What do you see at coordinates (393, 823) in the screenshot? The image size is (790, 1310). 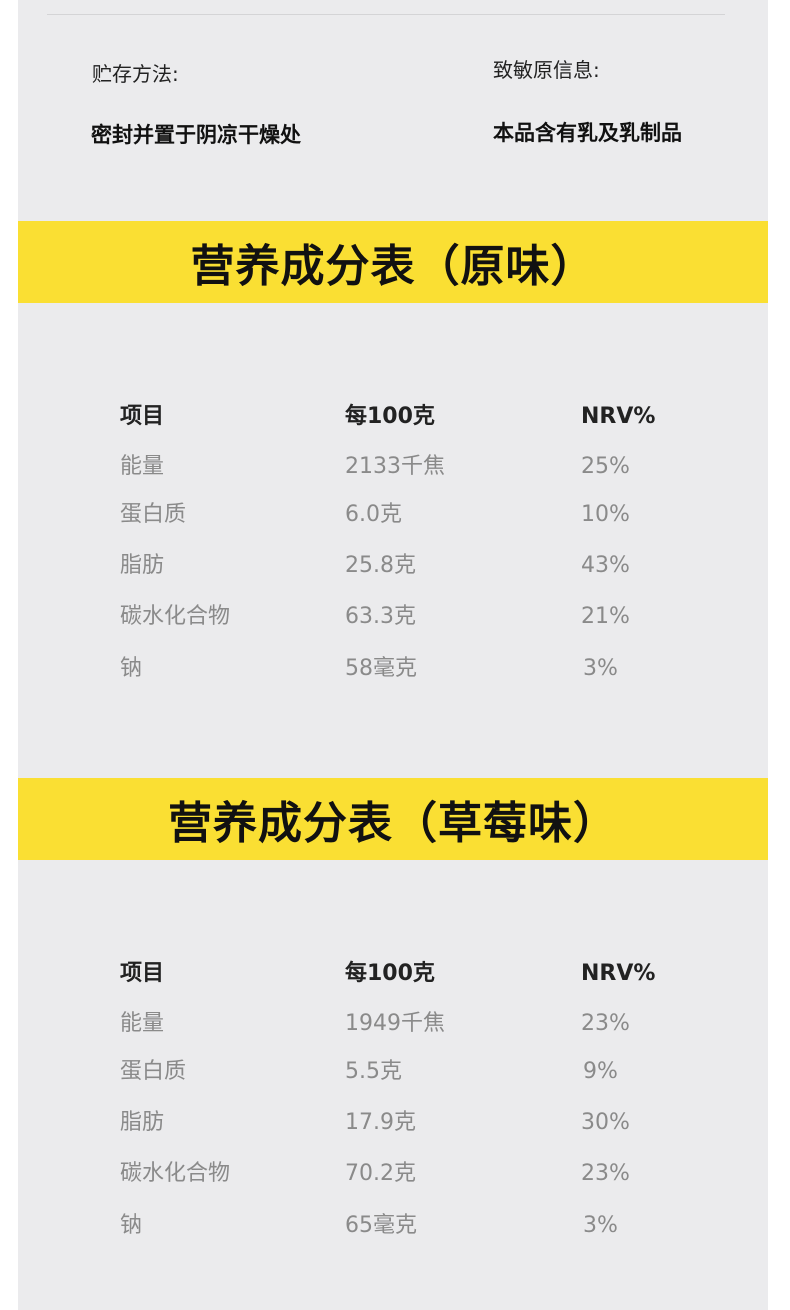 I see `nutrition-table-title: 营养成分表（草莓味）` at bounding box center [393, 823].